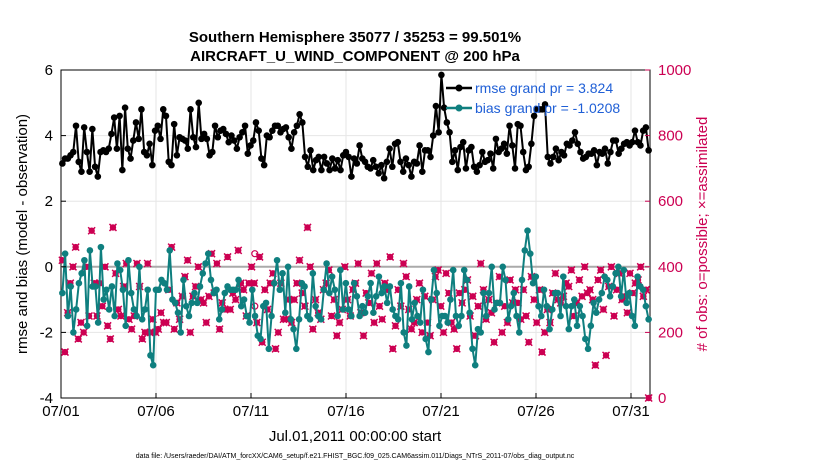 The width and height of the screenshot is (830, 470). I want to click on x-tick-label: 07/26, so click(536, 411).